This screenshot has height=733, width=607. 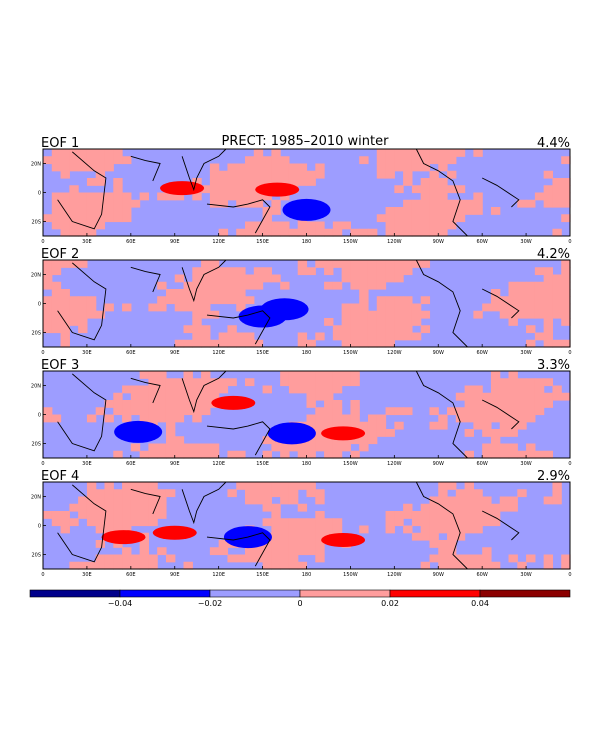 What do you see at coordinates (394, 464) in the screenshot?
I see `lon-tick-label: 120W` at bounding box center [394, 464].